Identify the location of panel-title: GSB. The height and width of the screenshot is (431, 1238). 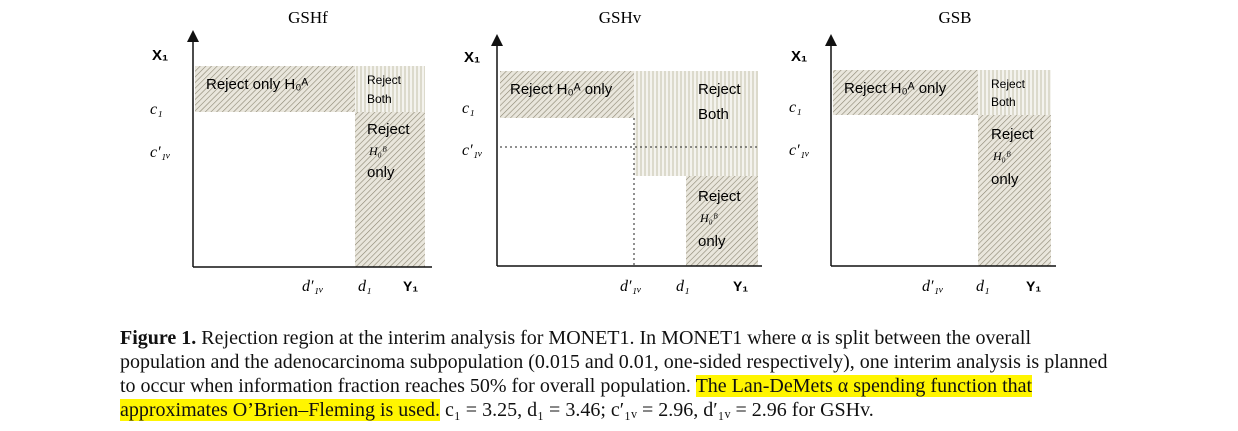
(954, 17).